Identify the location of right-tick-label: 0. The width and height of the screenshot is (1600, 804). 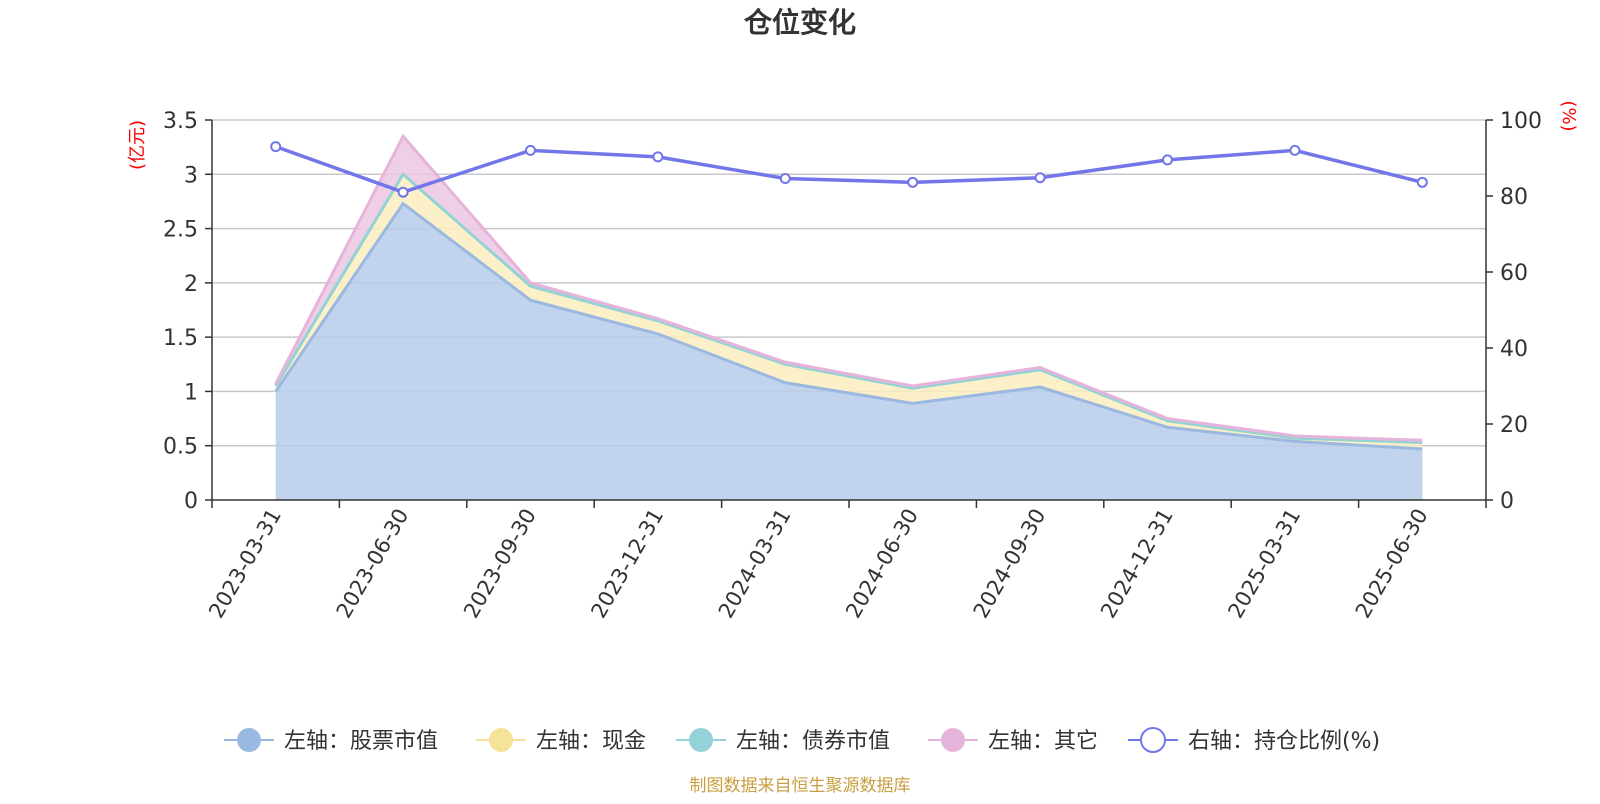
(1507, 501).